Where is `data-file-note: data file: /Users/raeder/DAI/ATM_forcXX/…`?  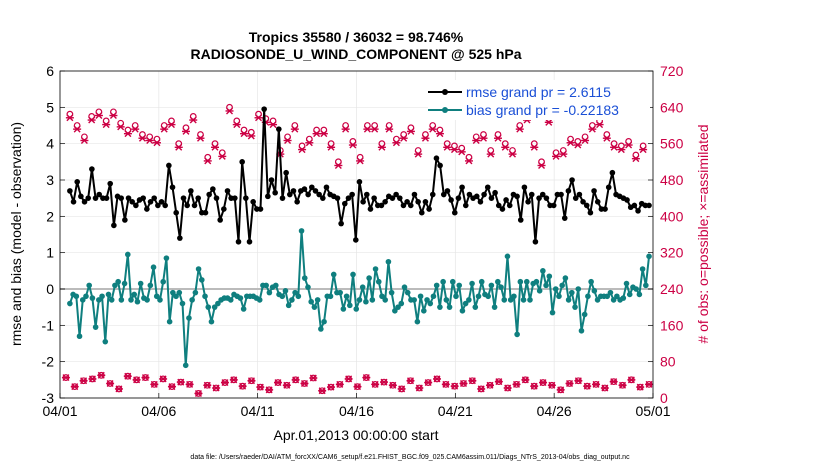 data-file-note: data file: /Users/raeder/DAI/ATM_forcXX/… is located at coordinates (410, 457).